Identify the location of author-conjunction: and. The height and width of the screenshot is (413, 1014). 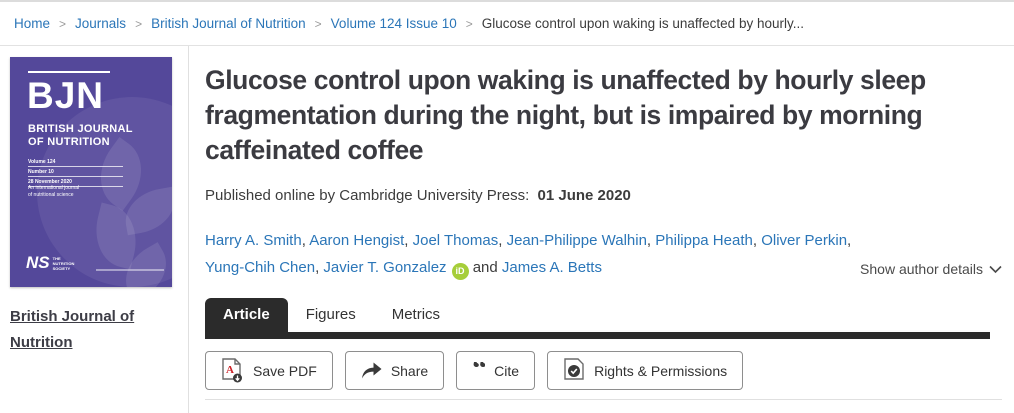
(485, 267).